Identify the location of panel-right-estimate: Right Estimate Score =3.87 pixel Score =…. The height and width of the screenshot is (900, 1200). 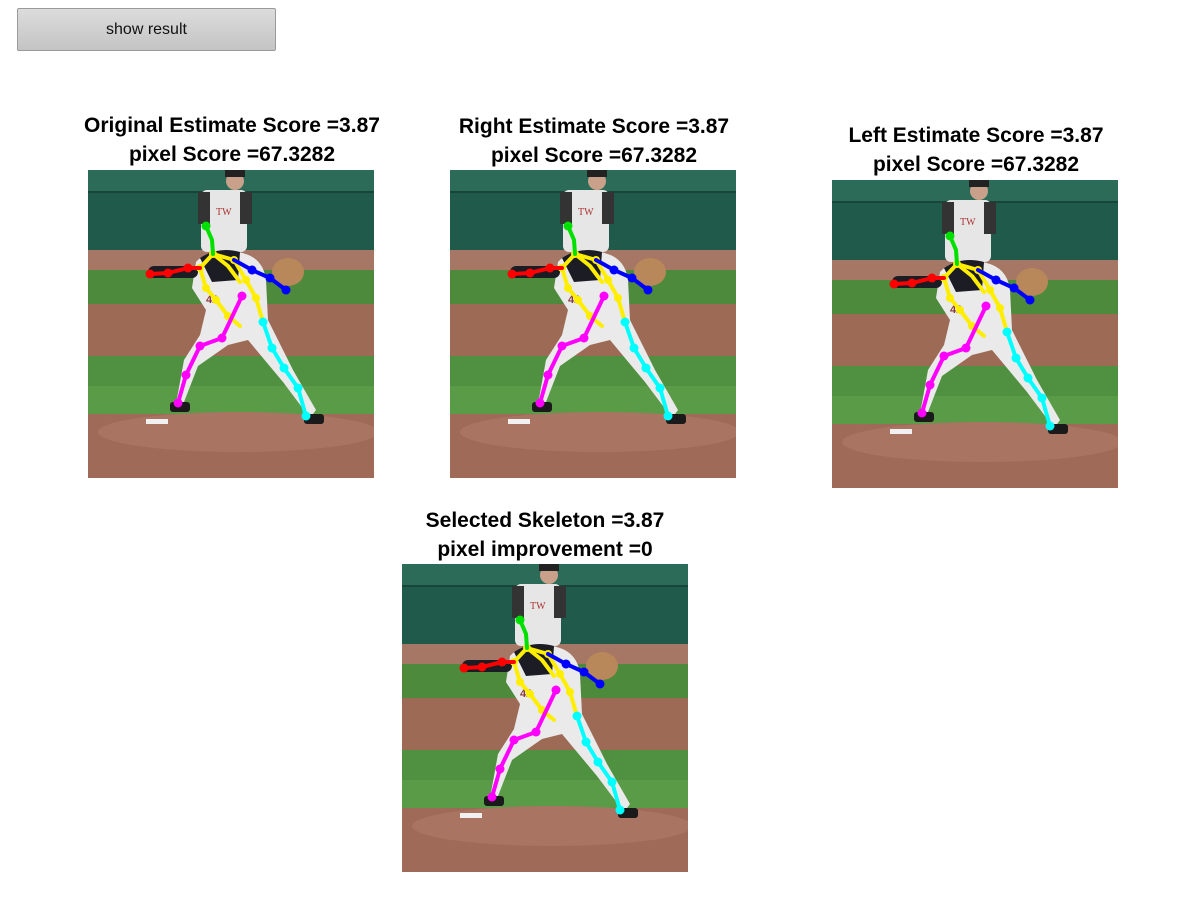
(594, 141).